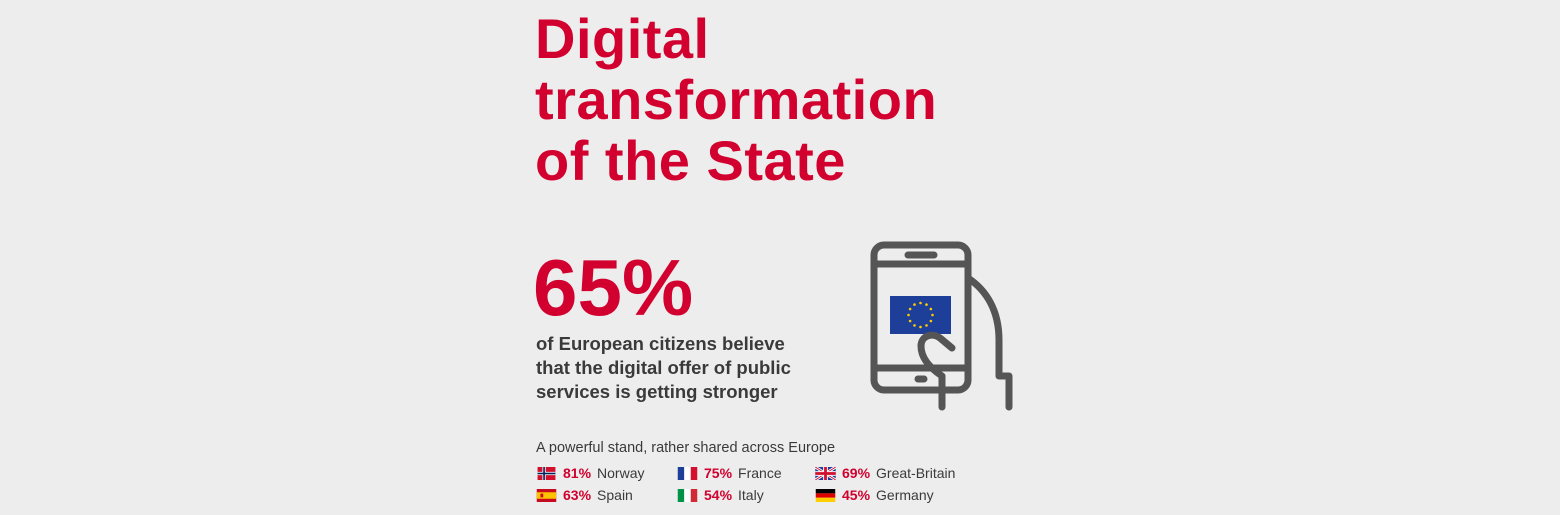 Image resolution: width=1560 pixels, height=515 pixels. Describe the element at coordinates (621, 473) in the screenshot. I see `stat-country: Norway` at that location.